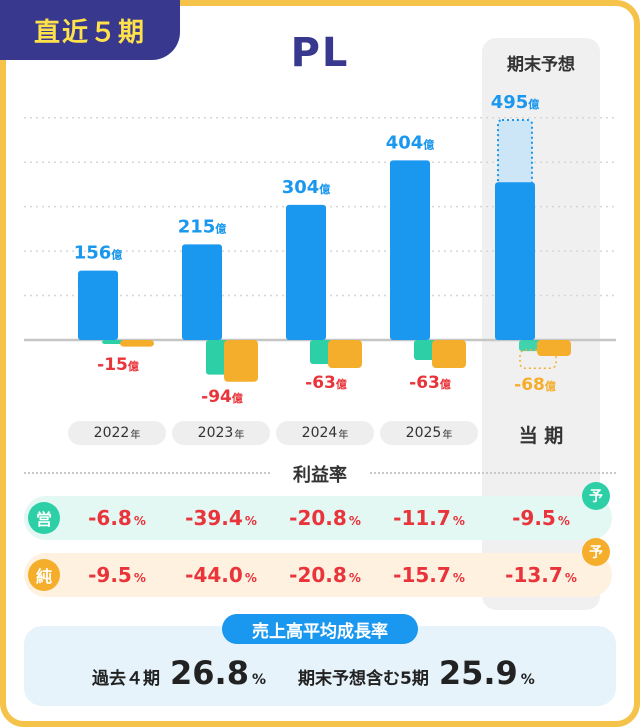 The image size is (640, 727). Describe the element at coordinates (429, 575) in the screenshot. I see `net-margin-2025: -15.7%` at that location.